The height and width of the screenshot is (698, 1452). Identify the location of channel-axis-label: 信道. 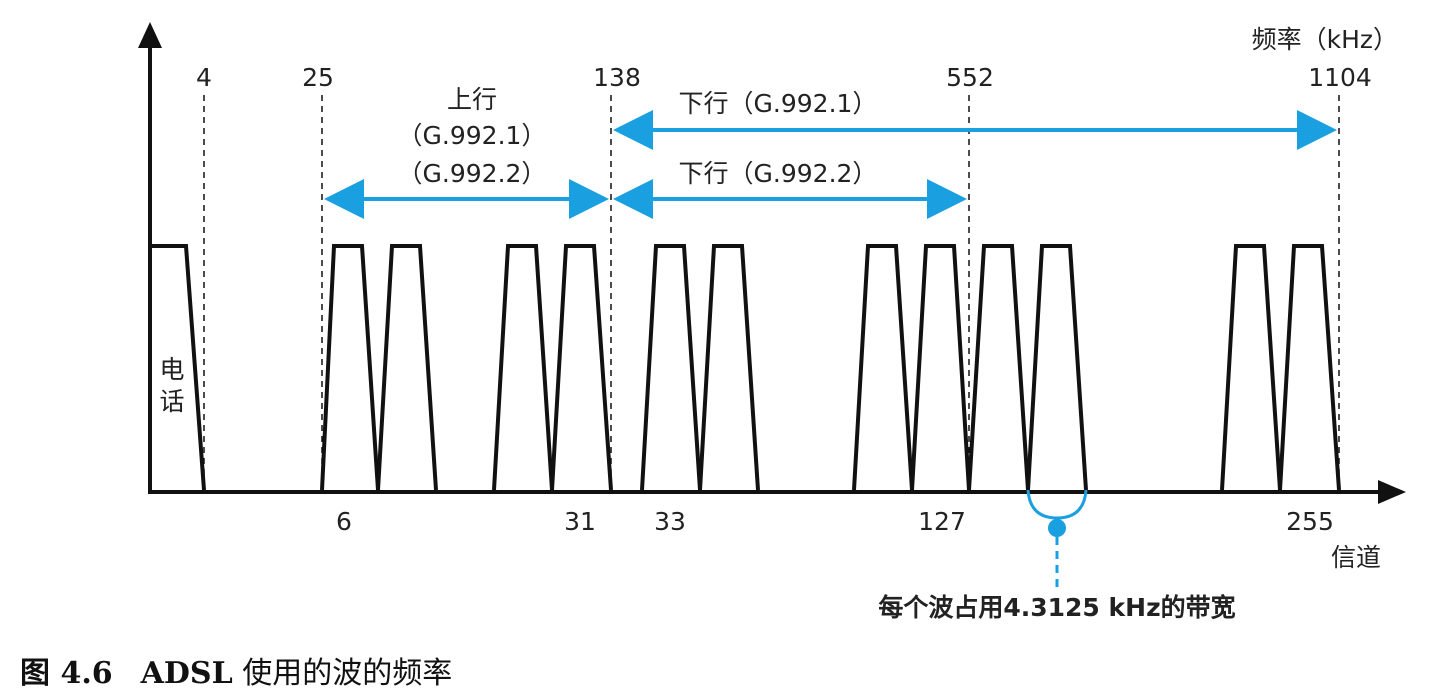
(1356, 557).